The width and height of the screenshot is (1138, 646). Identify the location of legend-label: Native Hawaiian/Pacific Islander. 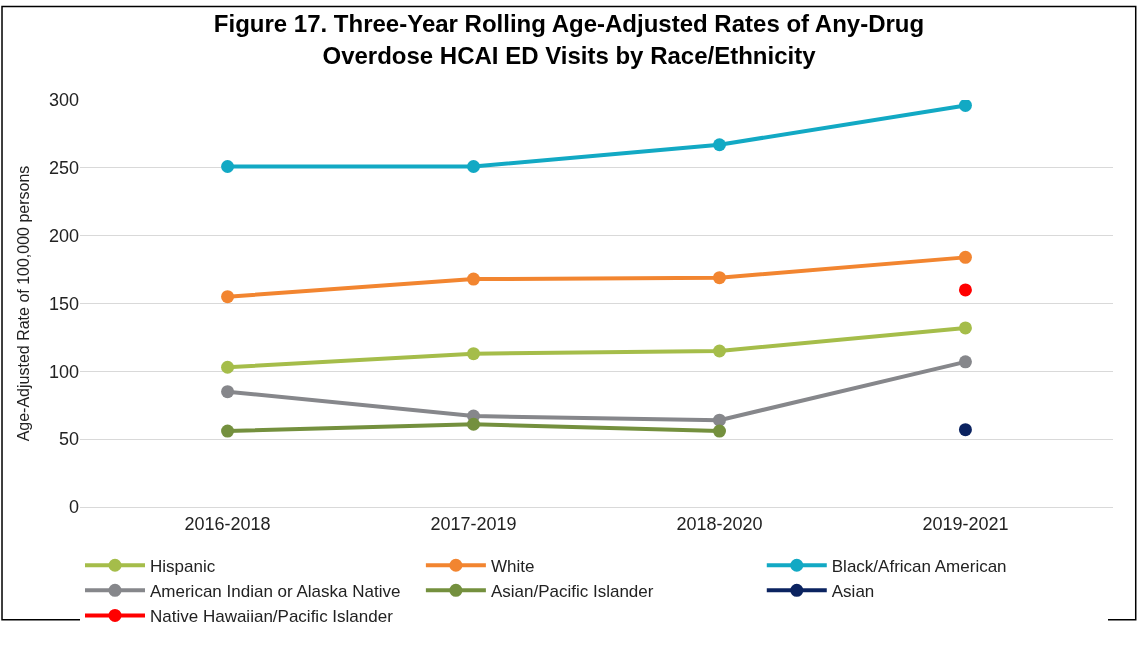
(272, 617).